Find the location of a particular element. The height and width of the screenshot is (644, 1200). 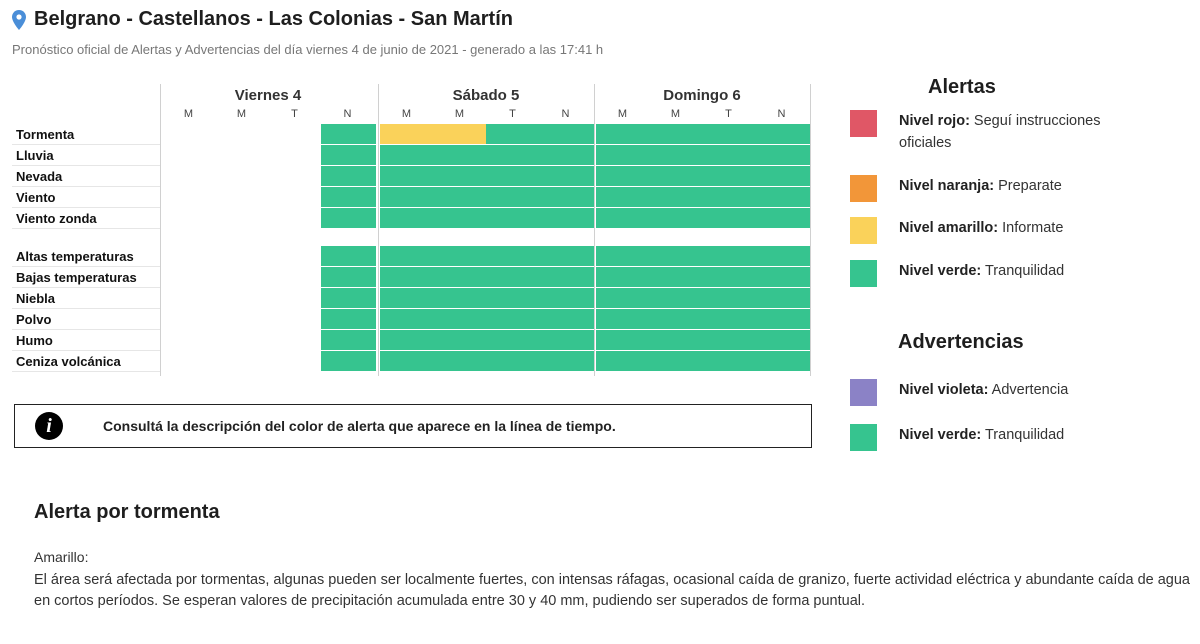

row-label: Bajas temperaturas is located at coordinates (76, 277).